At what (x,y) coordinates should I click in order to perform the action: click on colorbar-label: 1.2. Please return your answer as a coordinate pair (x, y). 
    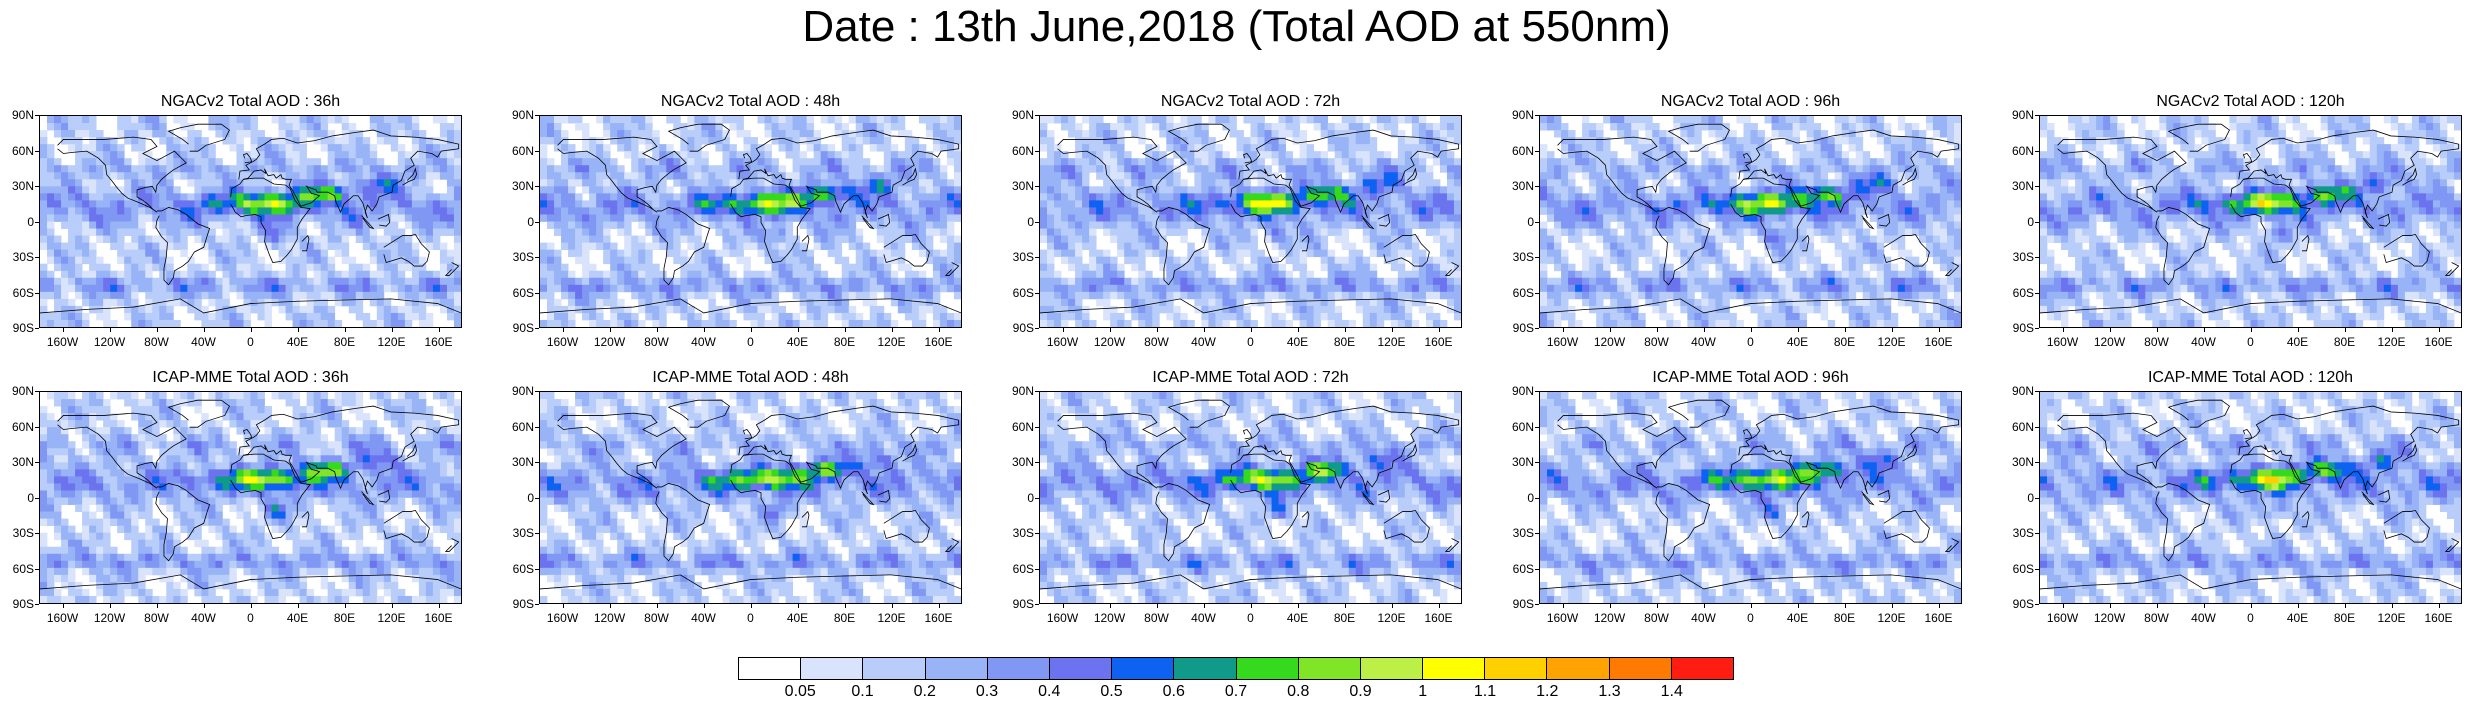
    Looking at the image, I should click on (1547, 691).